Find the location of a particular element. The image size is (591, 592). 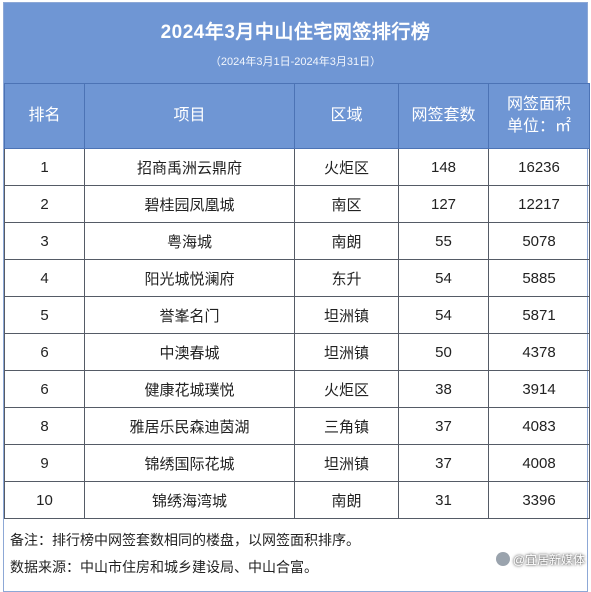

units-cell: 38 is located at coordinates (443, 389).